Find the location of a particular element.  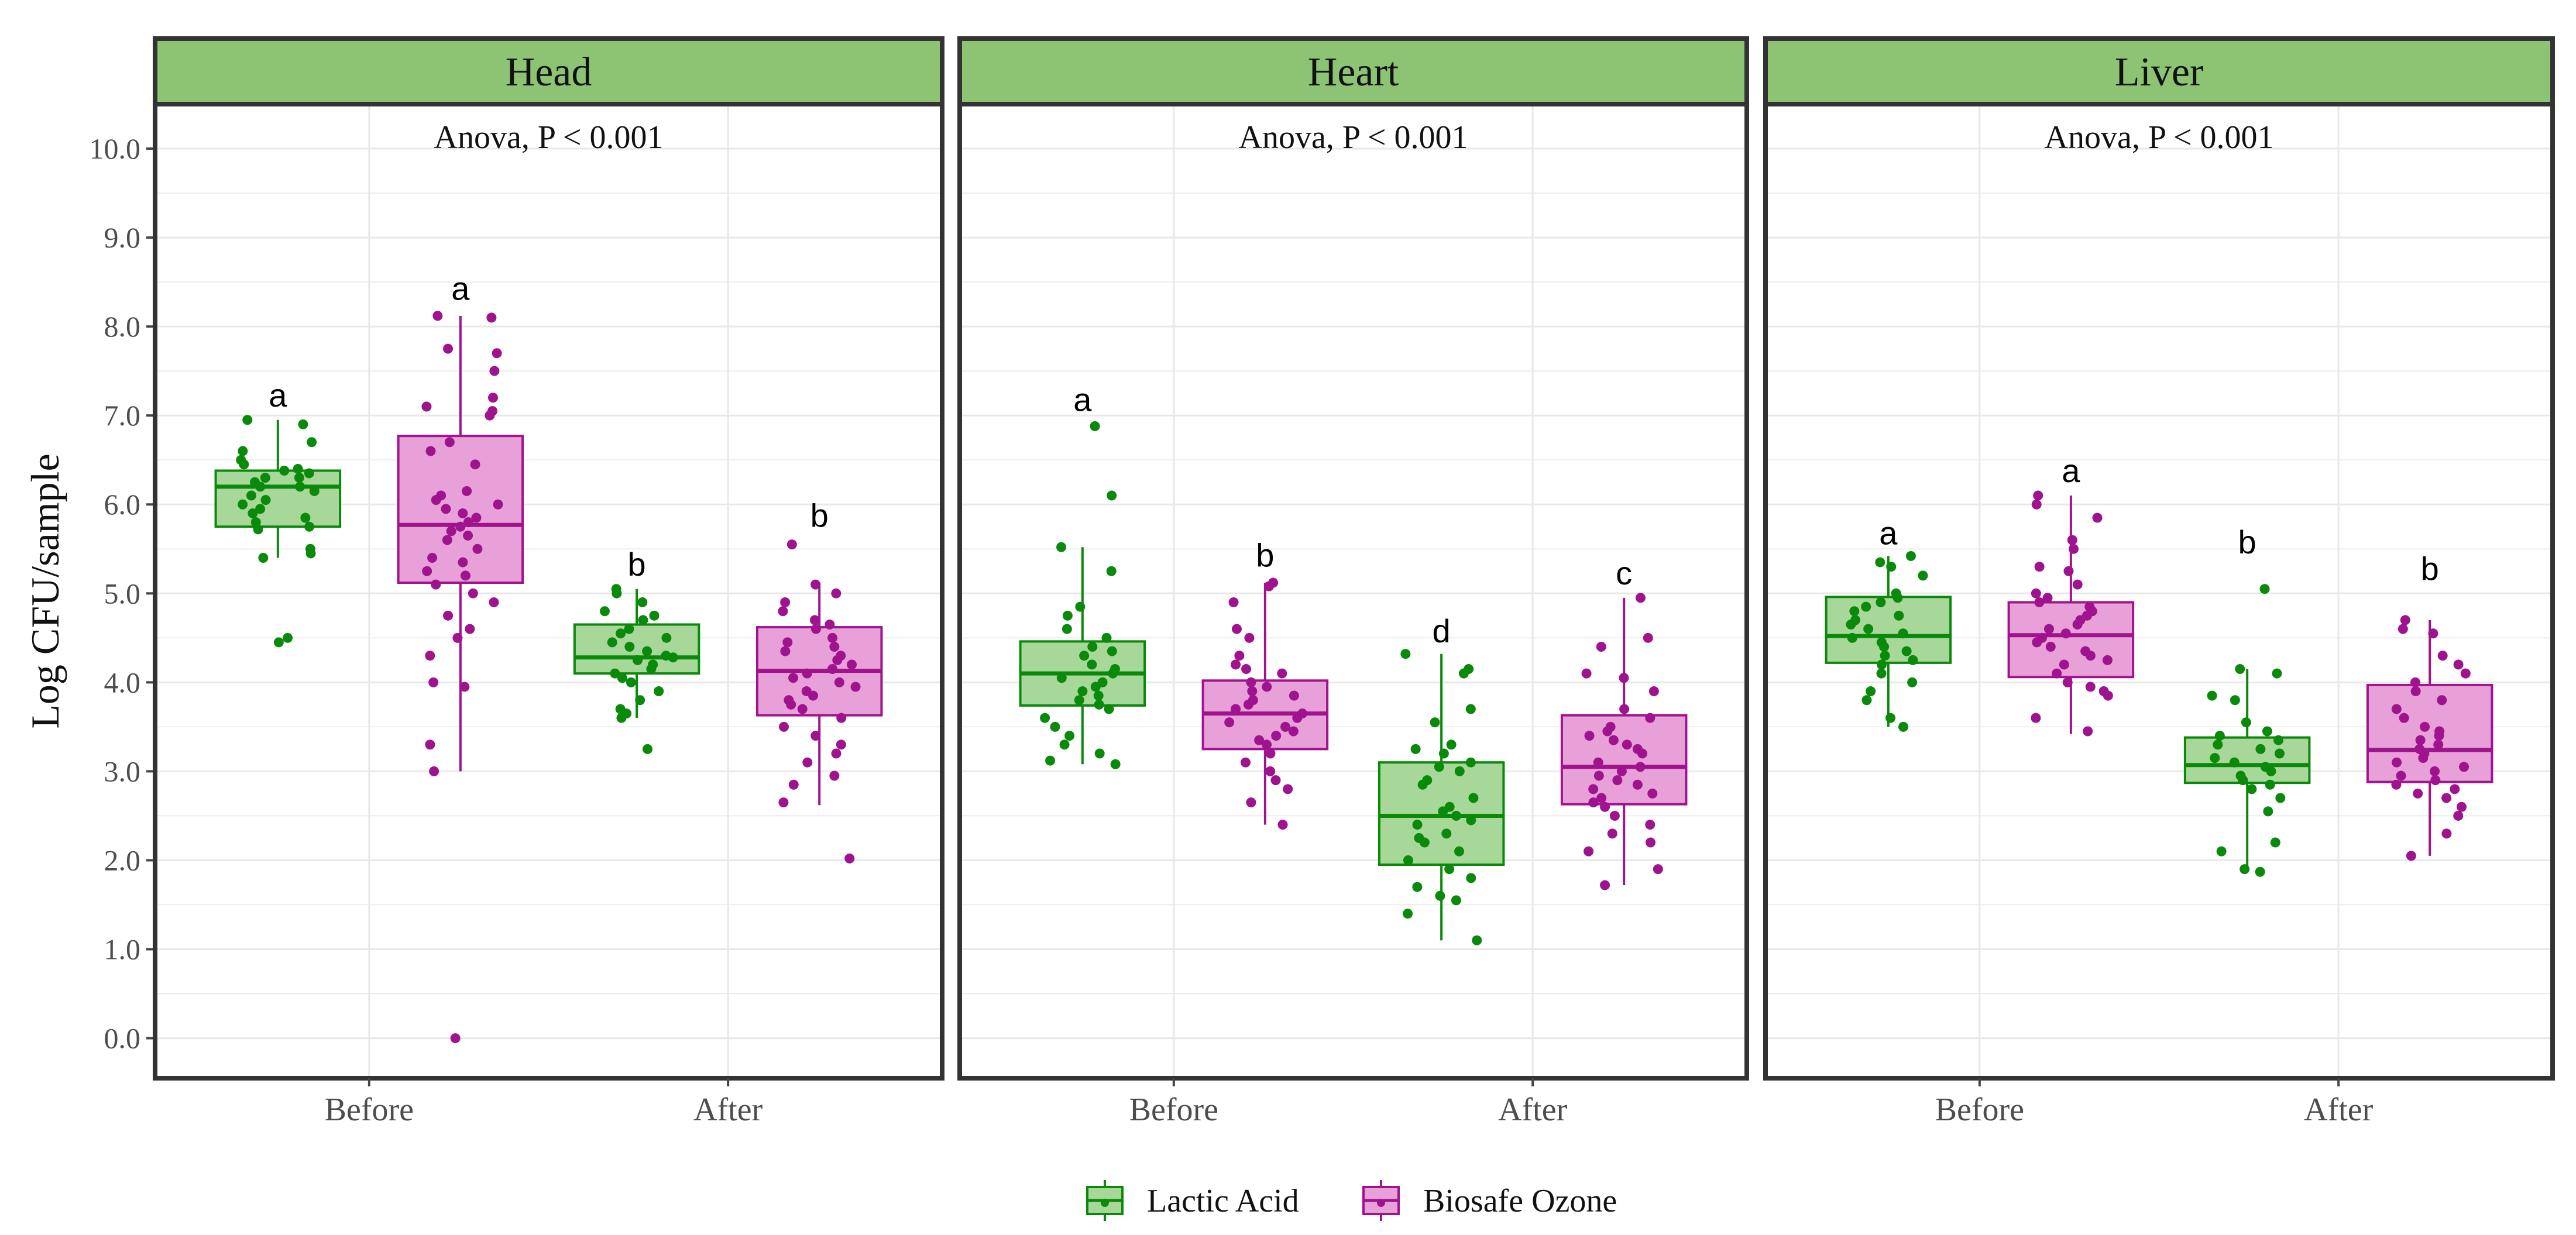

box-after-lactic-acid: d is located at coordinates (1441, 779).